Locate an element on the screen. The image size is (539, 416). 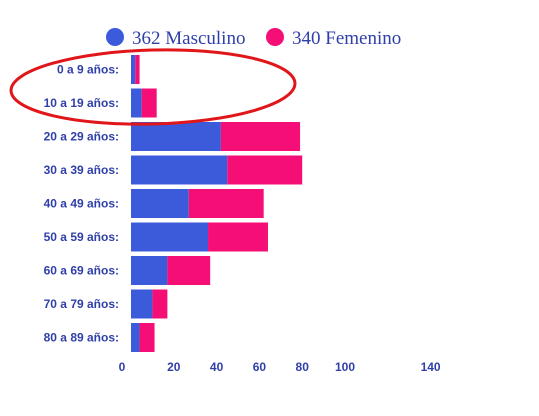
chart-legend: 362 Masculino 340 Femenino is located at coordinates (253, 38).